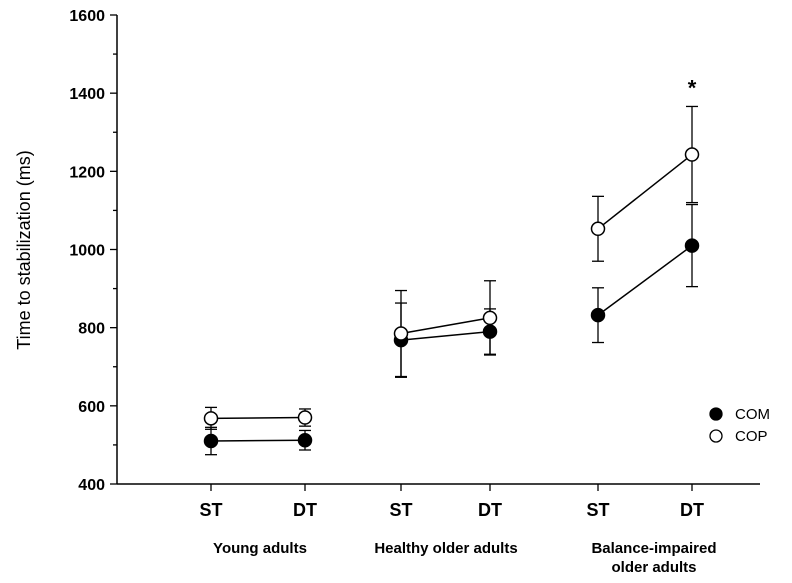 This screenshot has height=583, width=792. I want to click on y-tick-label: 1400, so click(87, 94).